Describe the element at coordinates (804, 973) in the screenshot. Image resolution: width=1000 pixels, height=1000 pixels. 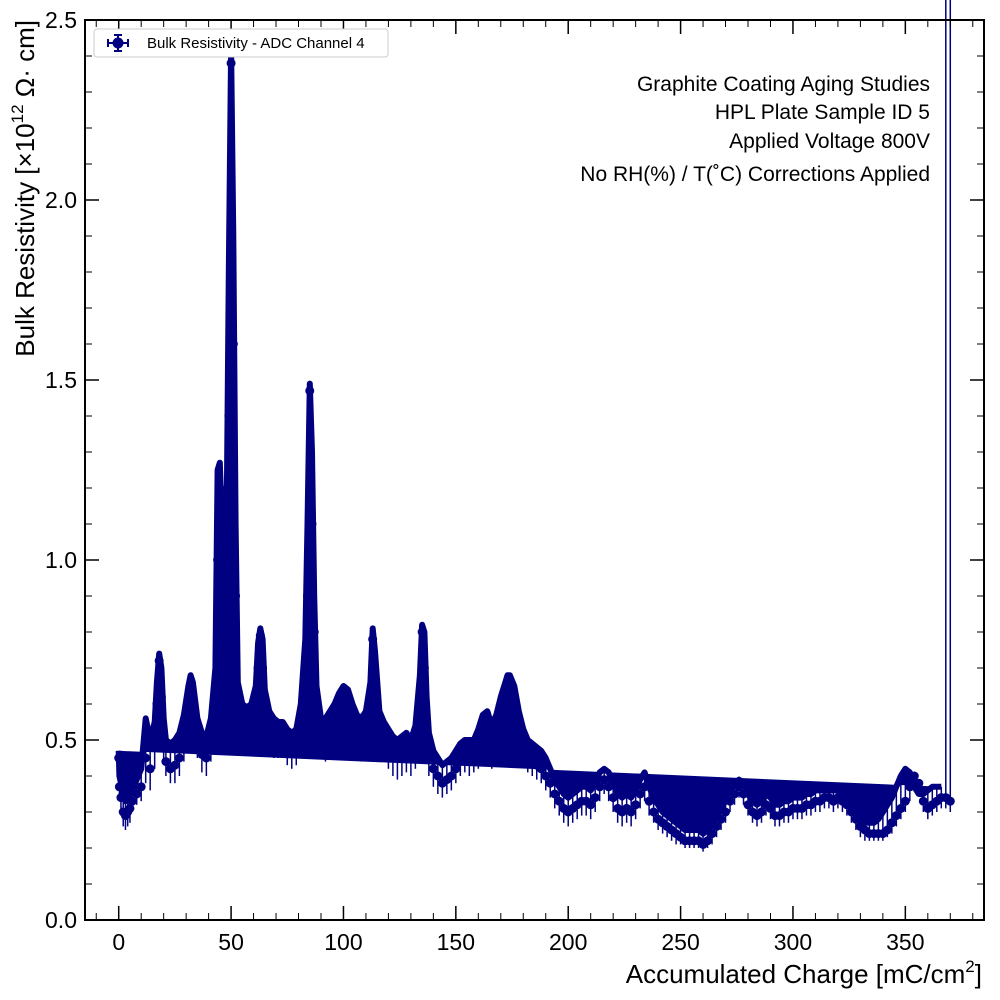
I see `x-axis-title: Accumulated Charge [mC/cm2]` at that location.